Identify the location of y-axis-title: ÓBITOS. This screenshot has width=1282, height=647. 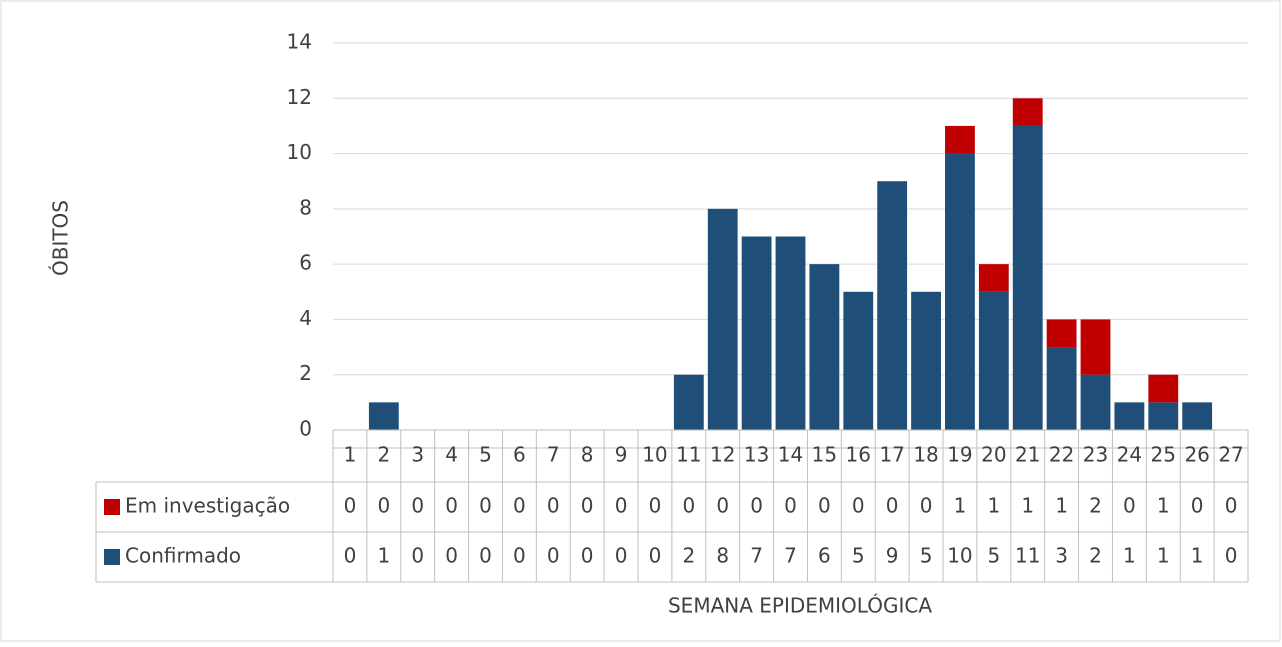
(61, 238).